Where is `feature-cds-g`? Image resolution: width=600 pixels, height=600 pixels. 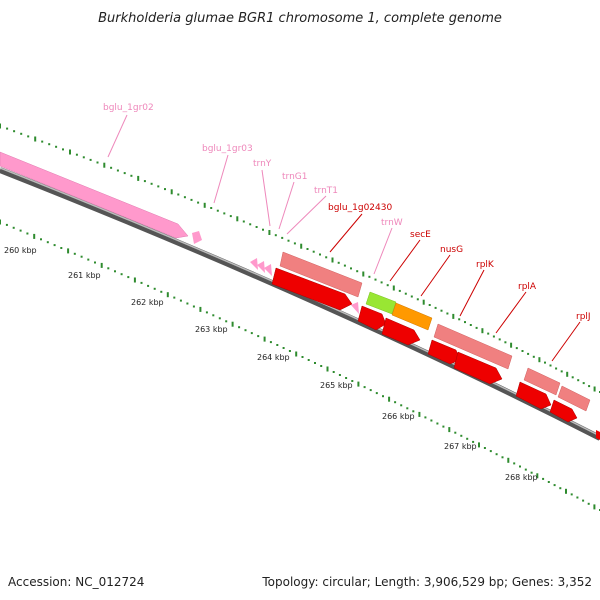 feature-cds-g is located at coordinates (563, 411).